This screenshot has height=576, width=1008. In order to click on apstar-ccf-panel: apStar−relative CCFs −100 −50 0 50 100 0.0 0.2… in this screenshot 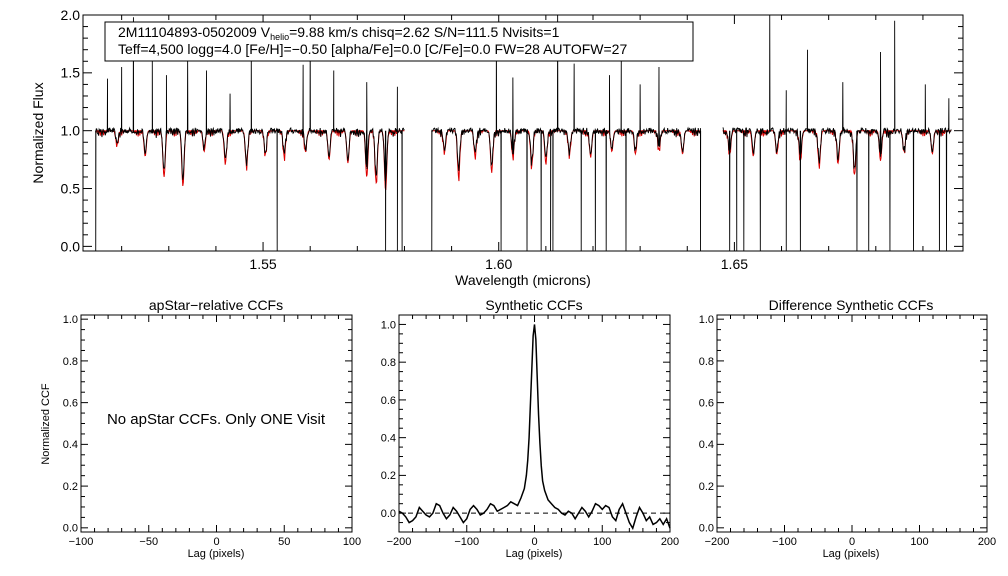, I will do `click(200, 428)`.